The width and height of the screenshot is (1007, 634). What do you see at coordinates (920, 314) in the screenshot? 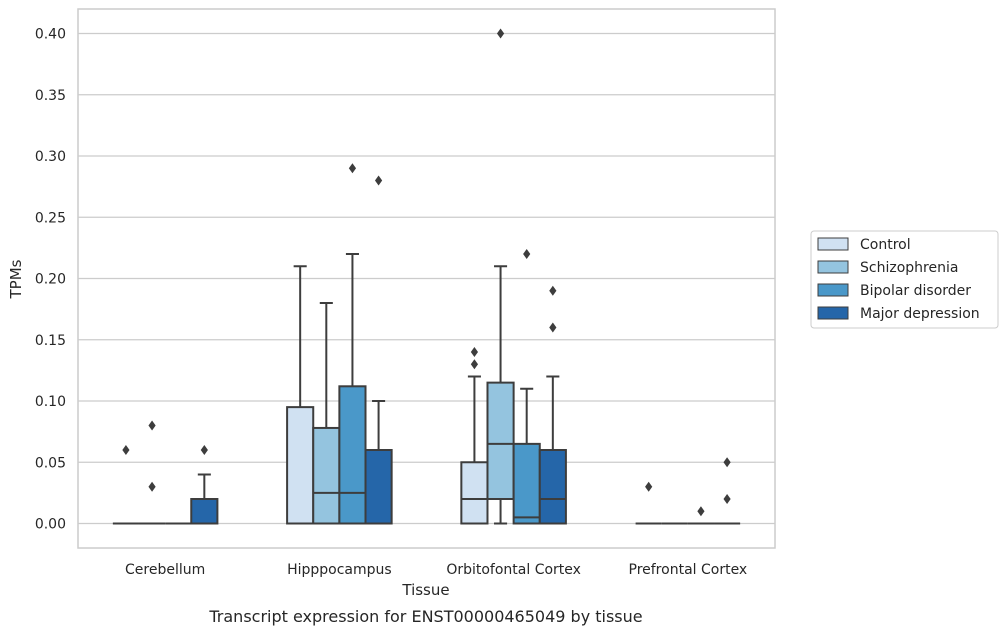
I see `legend-label: Major depression` at bounding box center [920, 314].